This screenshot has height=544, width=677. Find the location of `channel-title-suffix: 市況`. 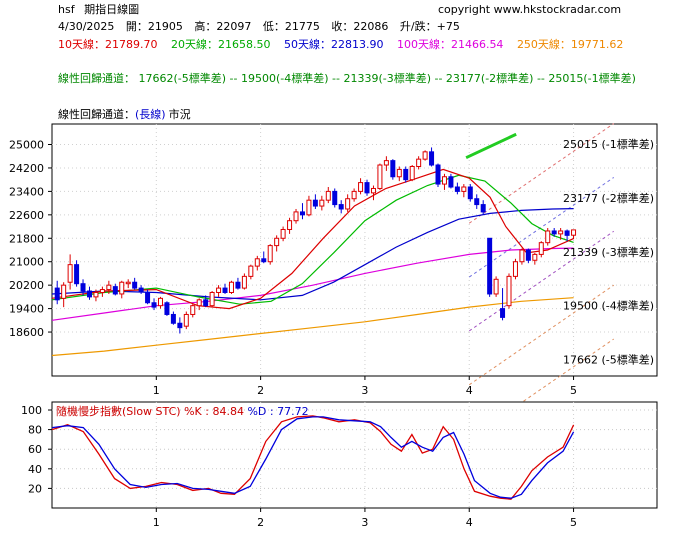

channel-title-suffix: 市況 is located at coordinates (179, 114).